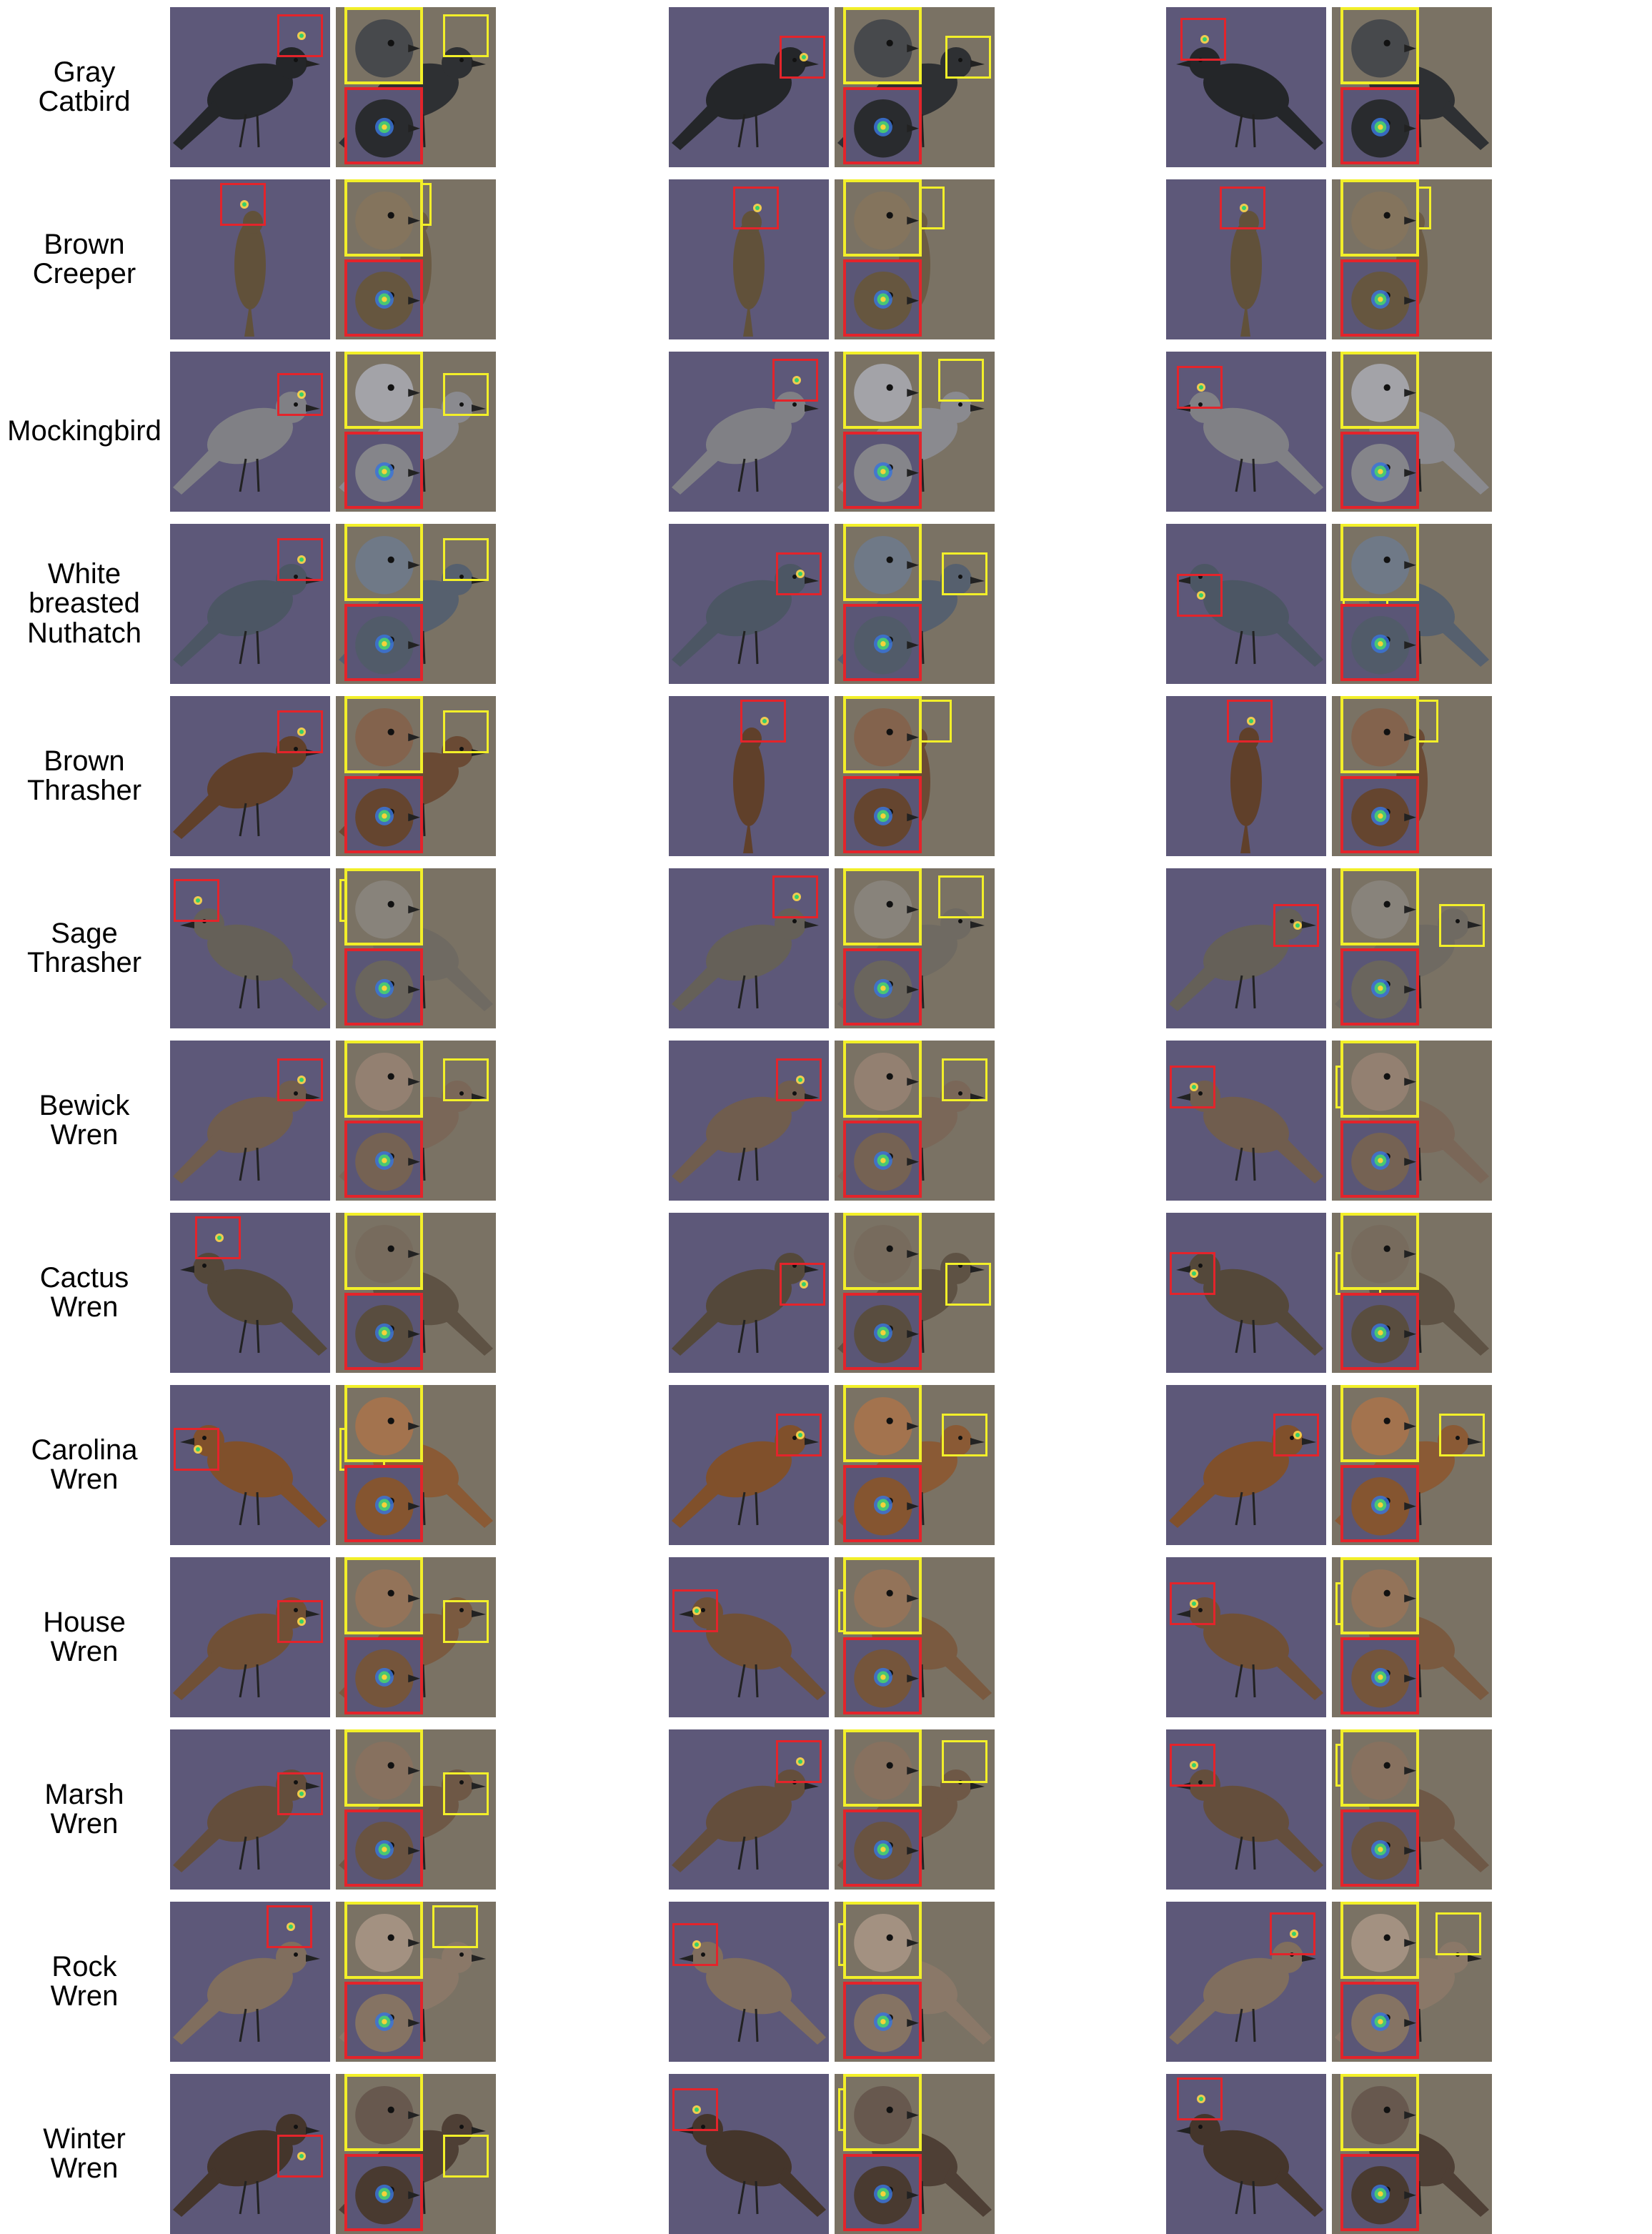 The image size is (1652, 2234). I want to click on row-label: Gray Catbird, so click(84, 86).